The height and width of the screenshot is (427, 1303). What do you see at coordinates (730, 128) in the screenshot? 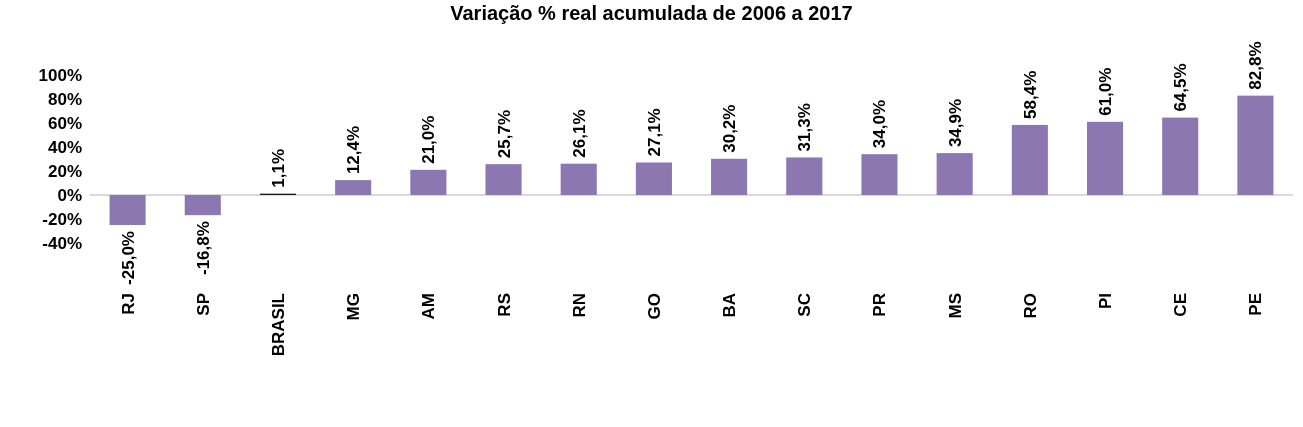
I see `data-label: 30,2%` at bounding box center [730, 128].